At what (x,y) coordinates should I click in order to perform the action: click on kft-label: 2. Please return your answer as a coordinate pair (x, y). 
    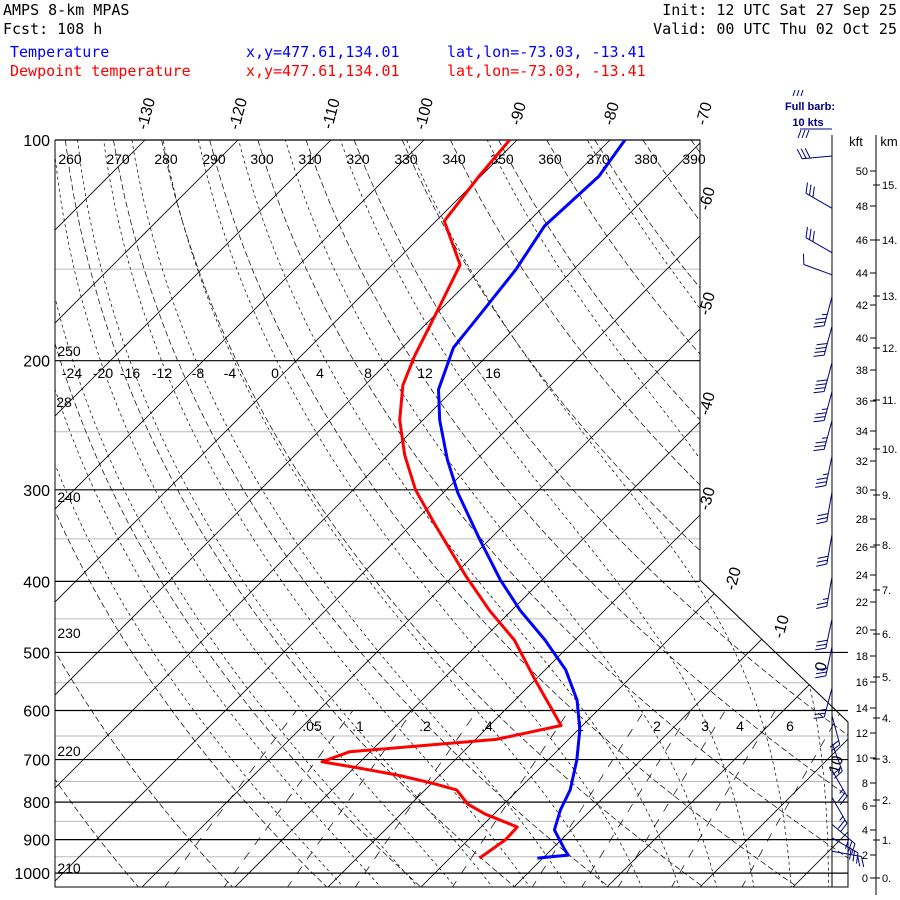
    Looking at the image, I should click on (865, 856).